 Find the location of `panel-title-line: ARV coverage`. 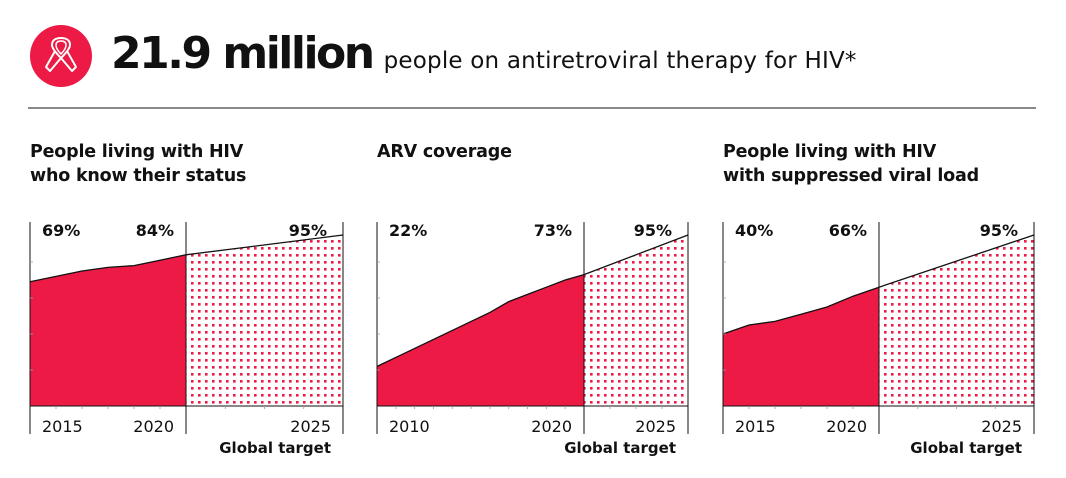

panel-title-line: ARV coverage is located at coordinates (444, 152).